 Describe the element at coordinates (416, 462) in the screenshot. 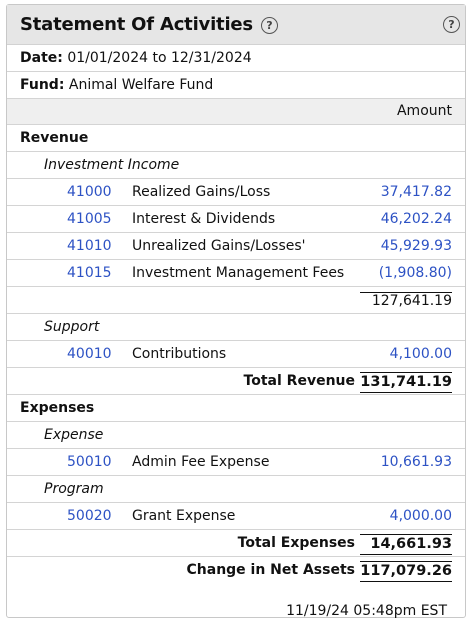

I see `account-amount-link: 10,661.93` at that location.